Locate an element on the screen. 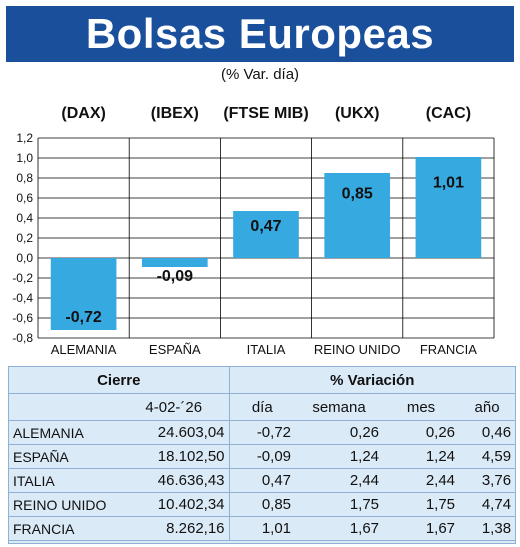 The height and width of the screenshot is (547, 520). close-cell: 10.402,34 is located at coordinates (174, 504).